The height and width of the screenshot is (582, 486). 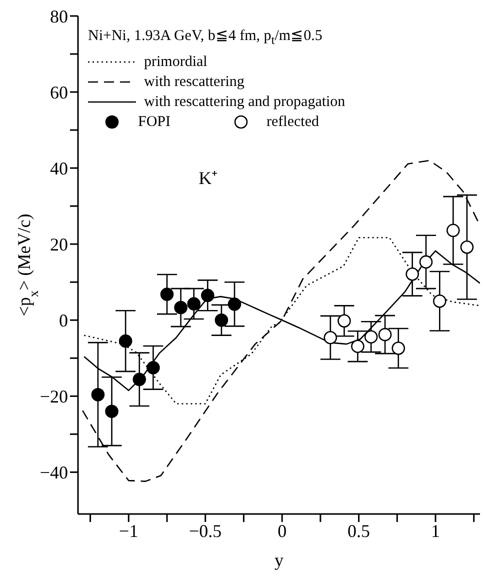 What do you see at coordinates (54, 396) in the screenshot?
I see `y-tick-label: −20` at bounding box center [54, 396].